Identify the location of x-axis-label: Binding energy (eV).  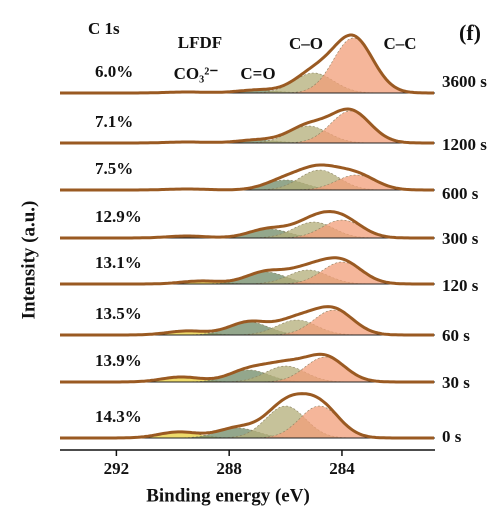
(228, 495).